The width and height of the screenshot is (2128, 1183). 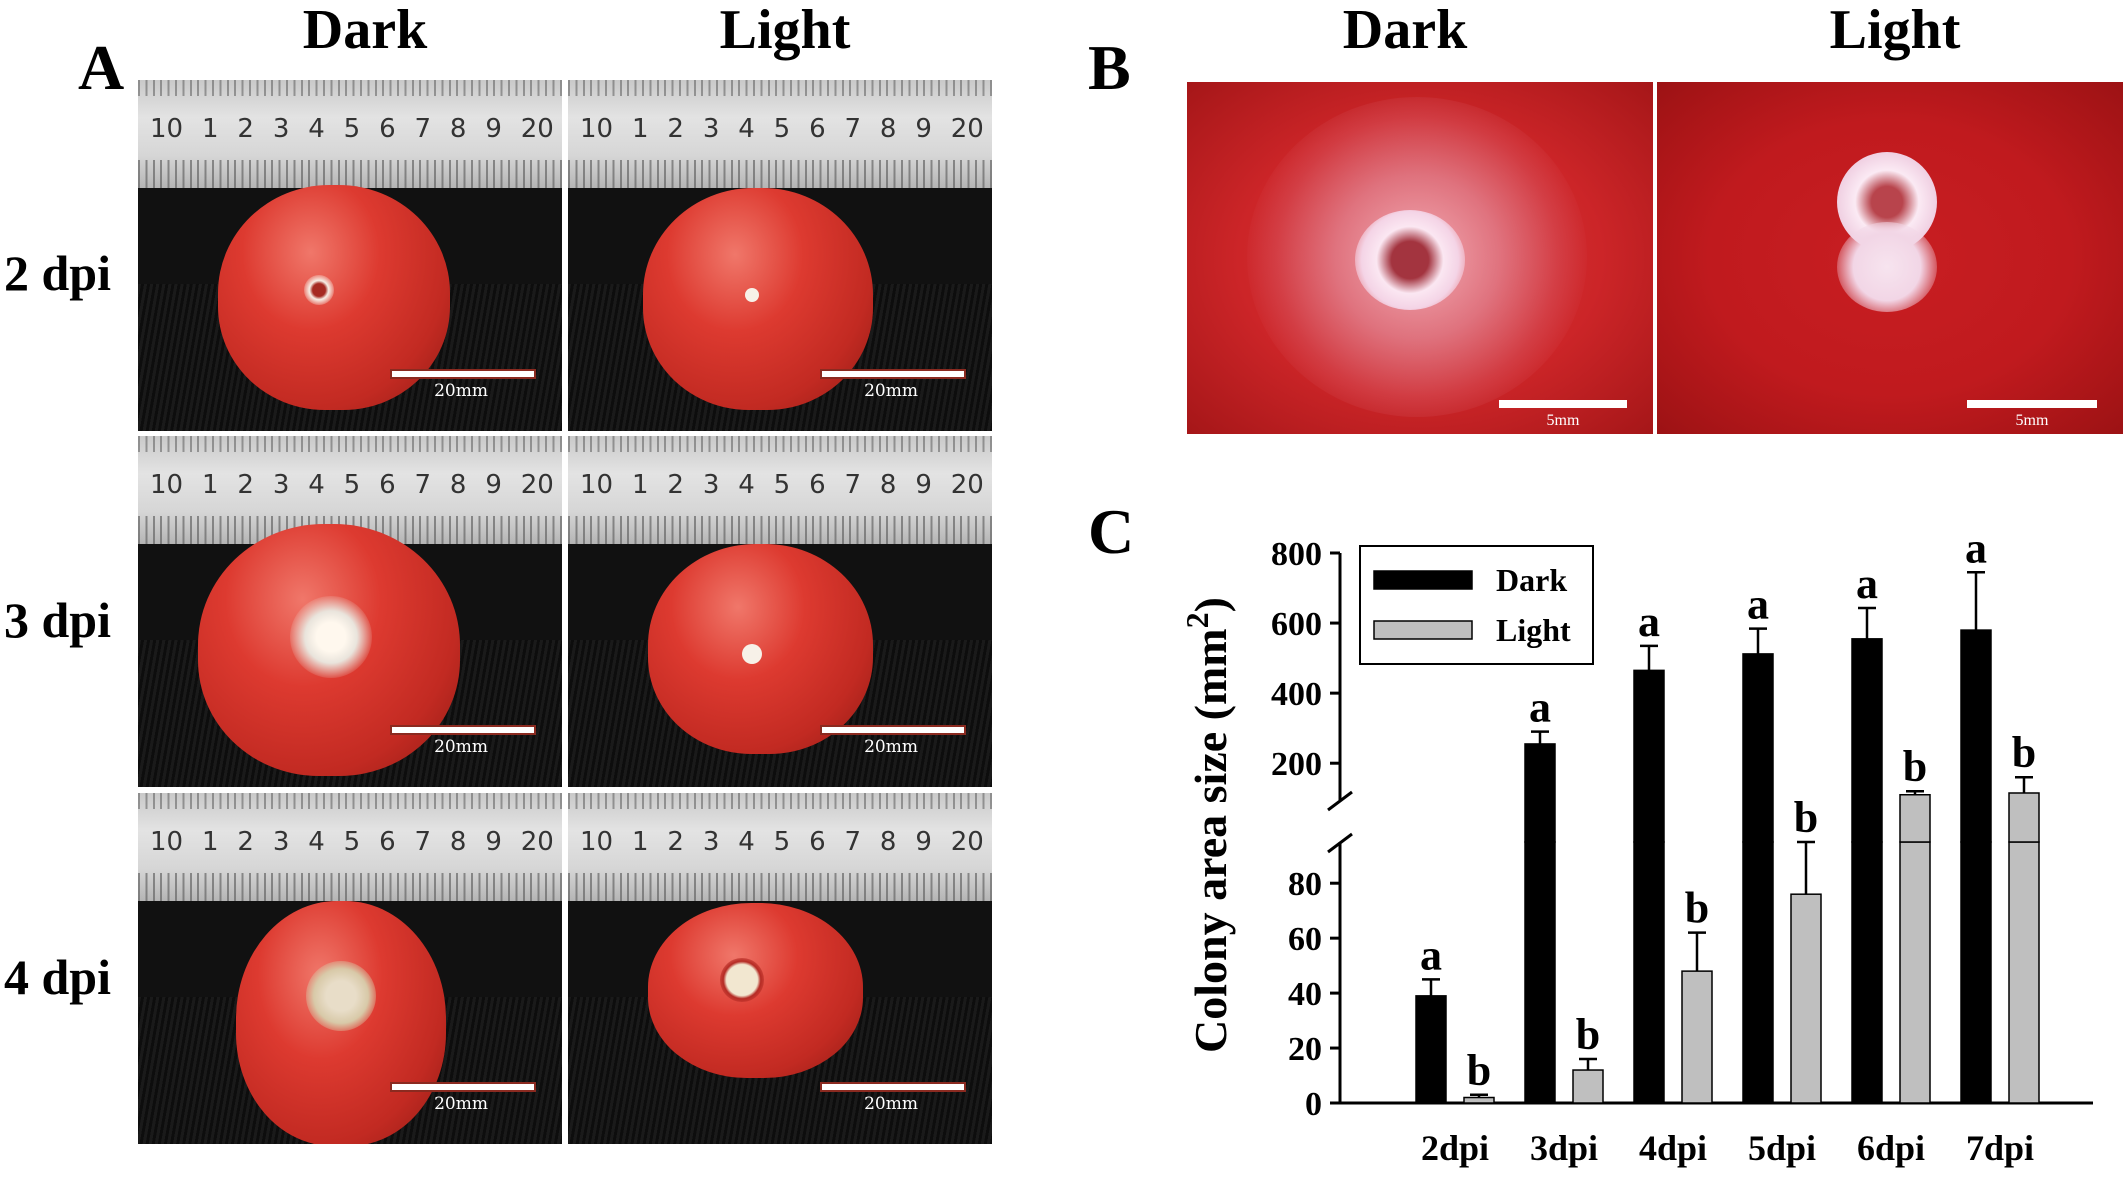 What do you see at coordinates (1305, 884) in the screenshot?
I see `y-tick-label: 80` at bounding box center [1305, 884].